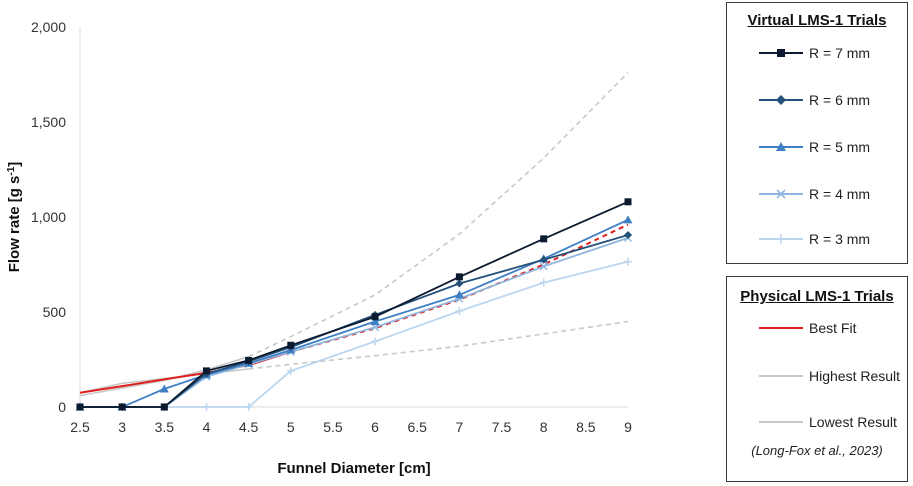 This screenshot has width=913, height=486. What do you see at coordinates (781, 194) in the screenshot?
I see `legend-swatch-r4` at bounding box center [781, 194].